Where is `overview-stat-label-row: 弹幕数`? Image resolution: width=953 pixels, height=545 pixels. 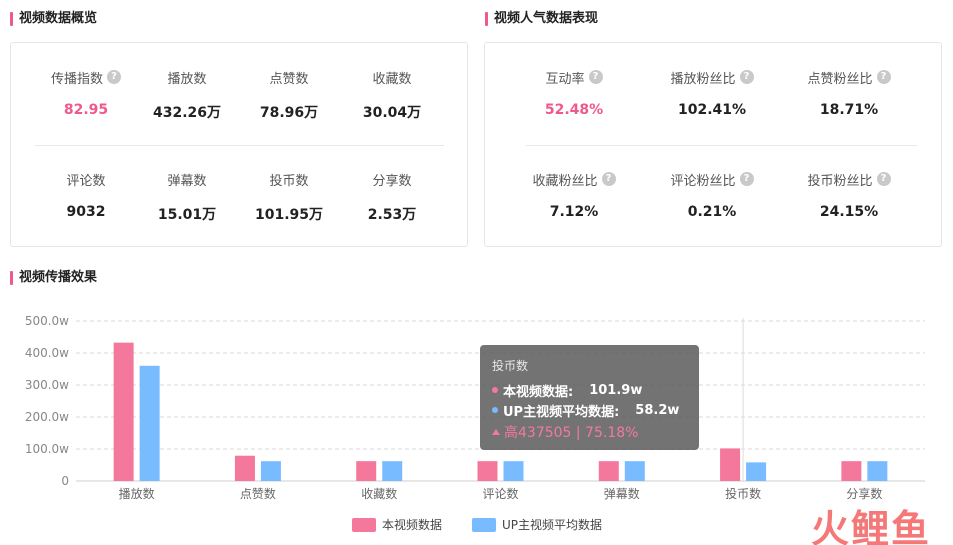 overview-stat-label-row: 弹幕数 is located at coordinates (187, 179).